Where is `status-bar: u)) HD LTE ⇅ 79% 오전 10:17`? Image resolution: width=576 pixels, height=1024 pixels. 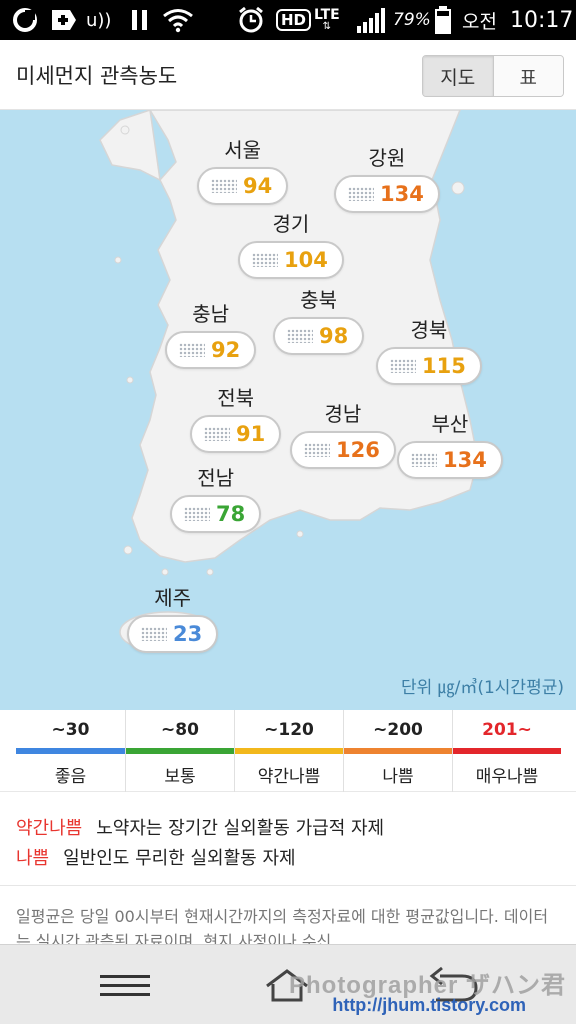
status-bar: u)) HD LTE ⇅ 79% 오전 10:17 is located at coordinates (288, 20).